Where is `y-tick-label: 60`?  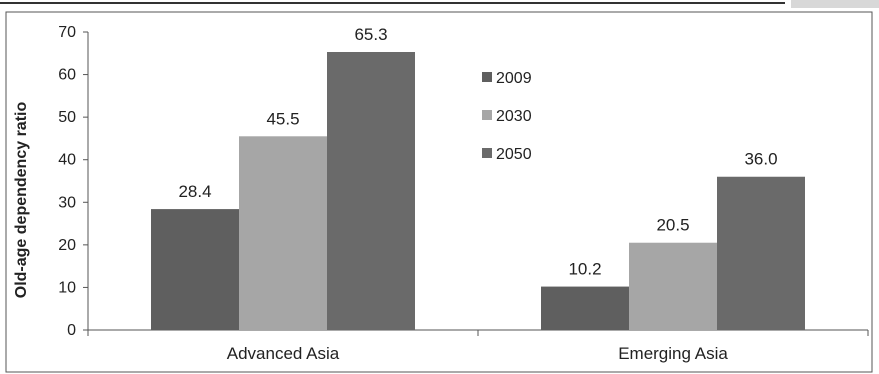
y-tick-label: 60 is located at coordinates (67, 75).